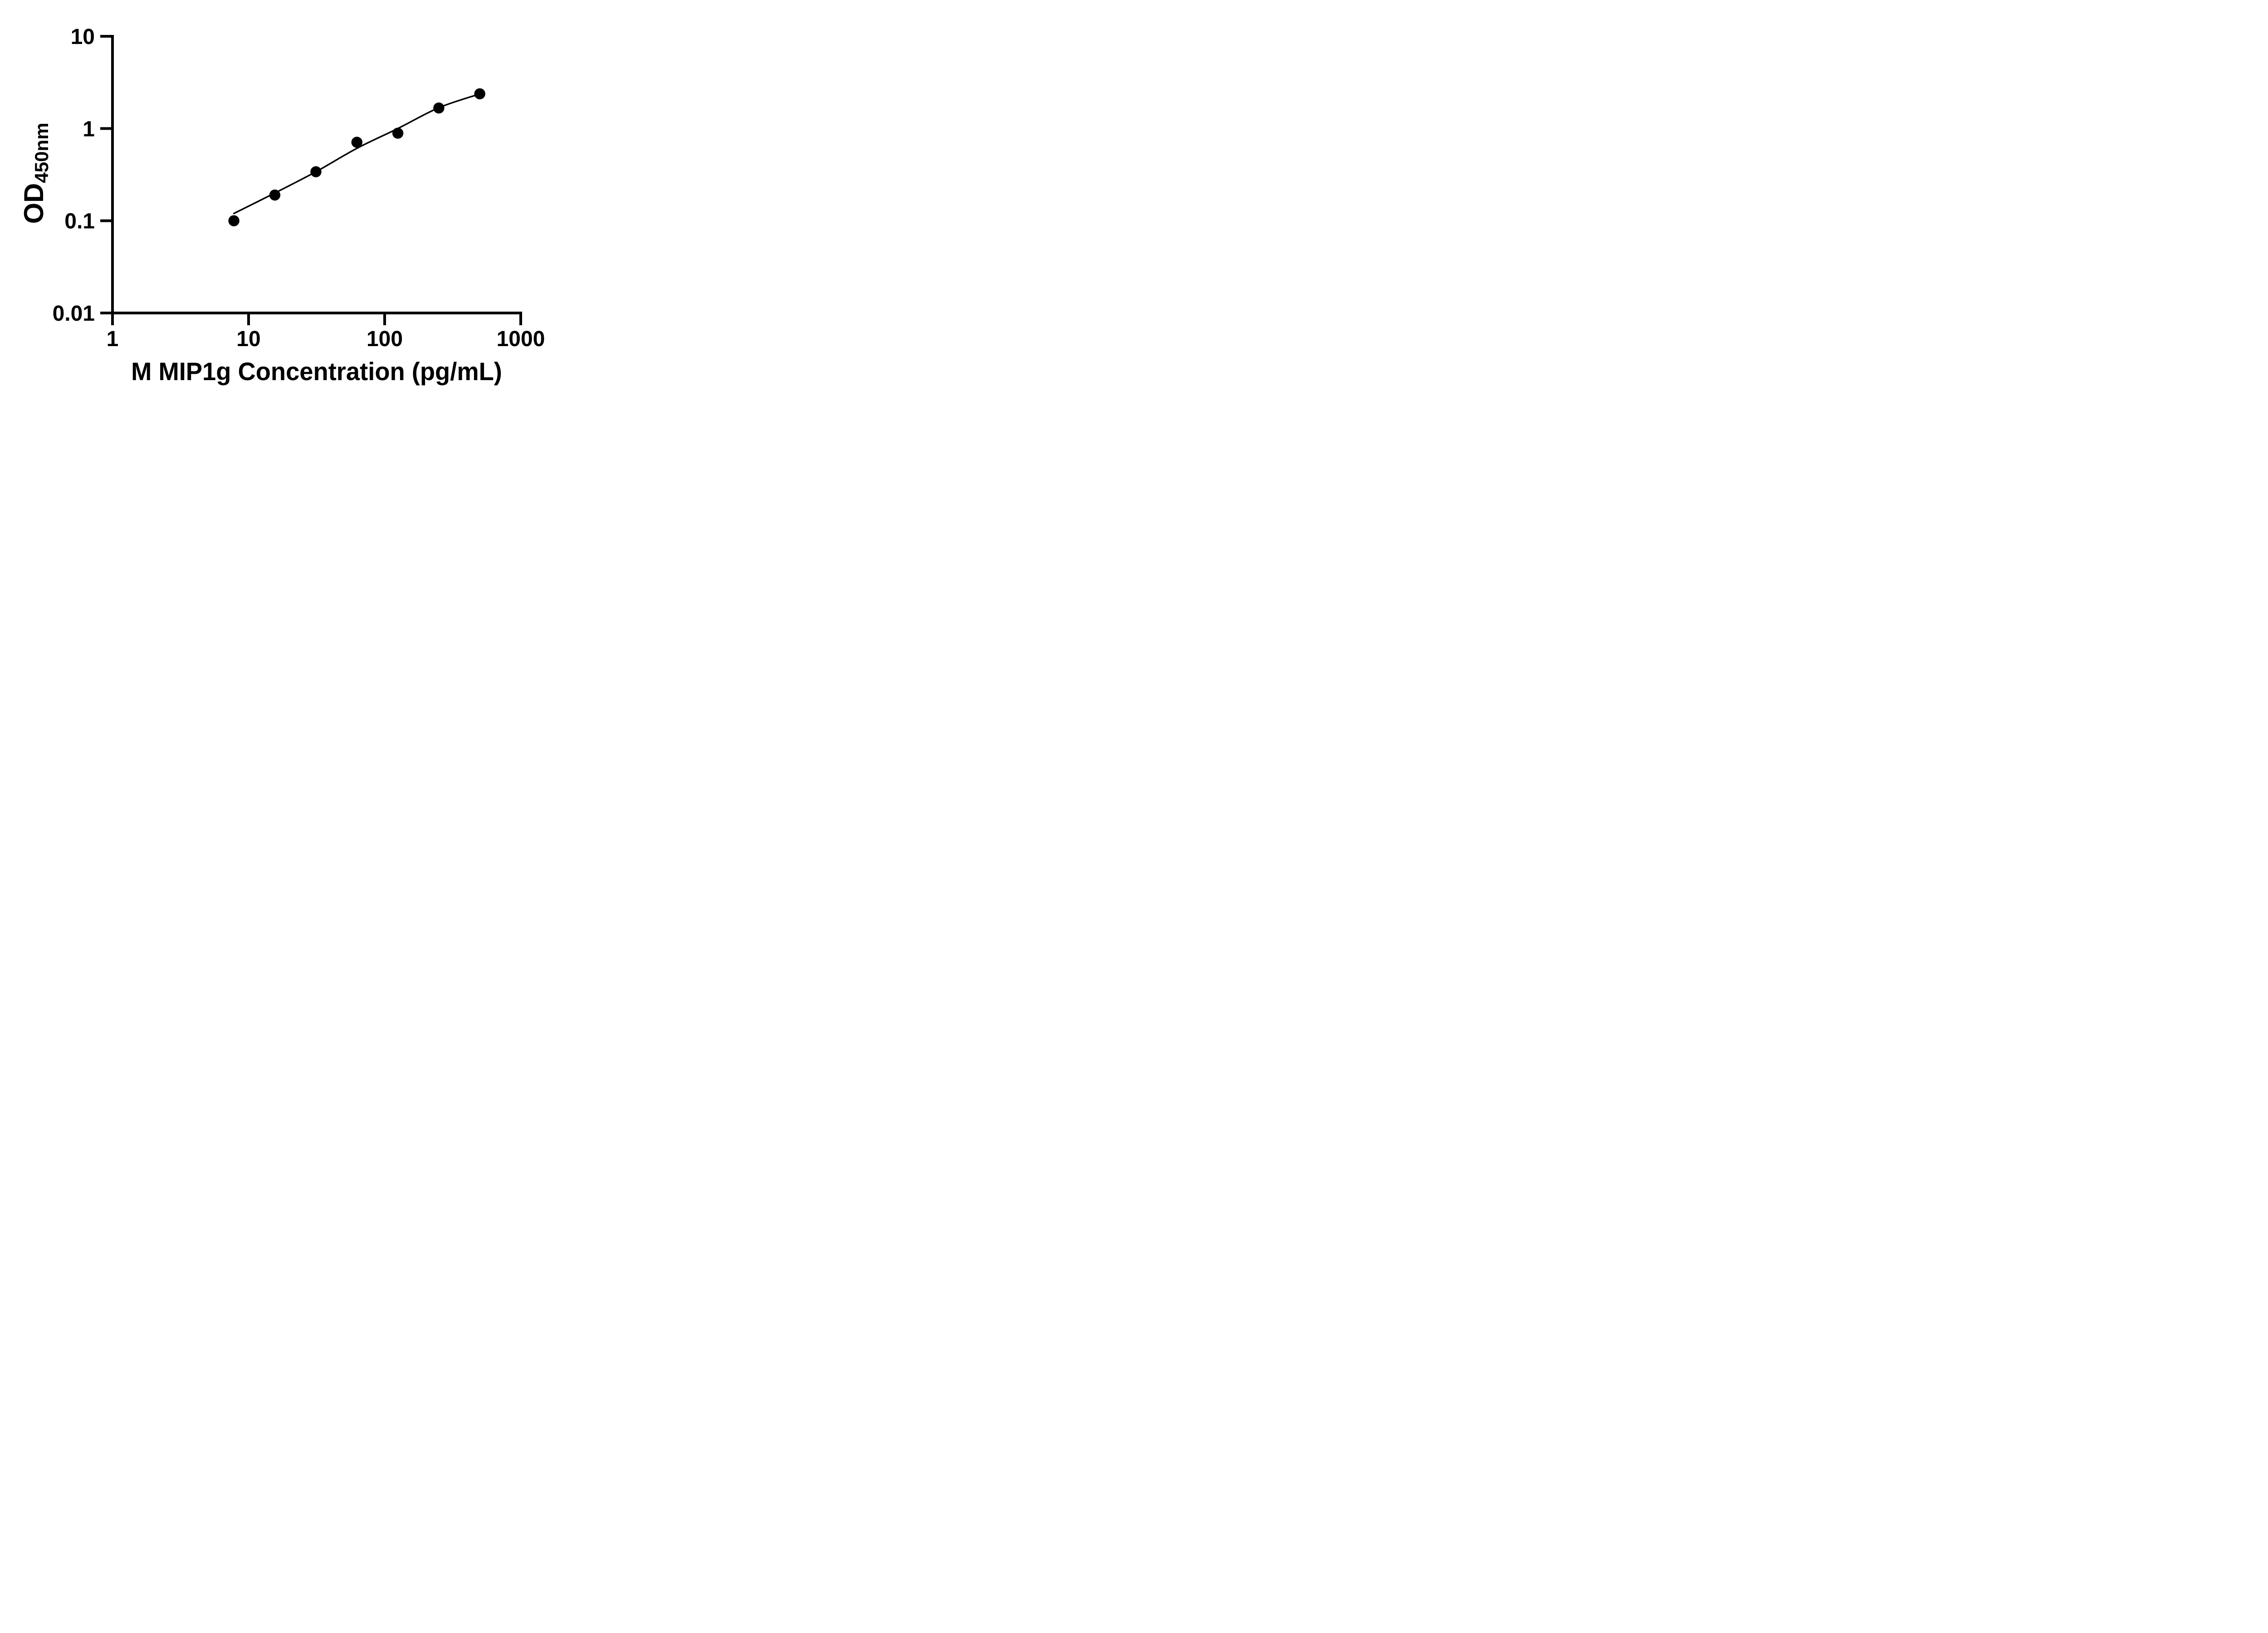 The width and height of the screenshot is (2268, 1633). What do you see at coordinates (385, 339) in the screenshot?
I see `x-tick-label: 100` at bounding box center [385, 339].